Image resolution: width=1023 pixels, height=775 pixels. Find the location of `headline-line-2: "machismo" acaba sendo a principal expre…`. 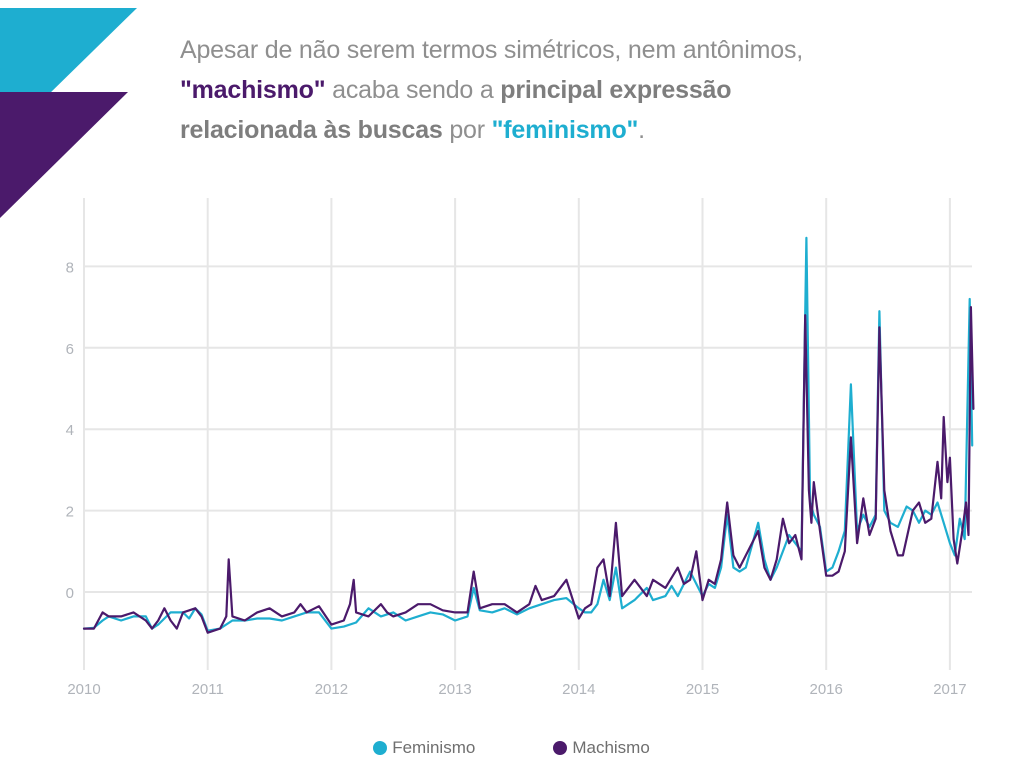

headline-line-2: "machismo" acaba sendo a principal expre… is located at coordinates (540, 90).